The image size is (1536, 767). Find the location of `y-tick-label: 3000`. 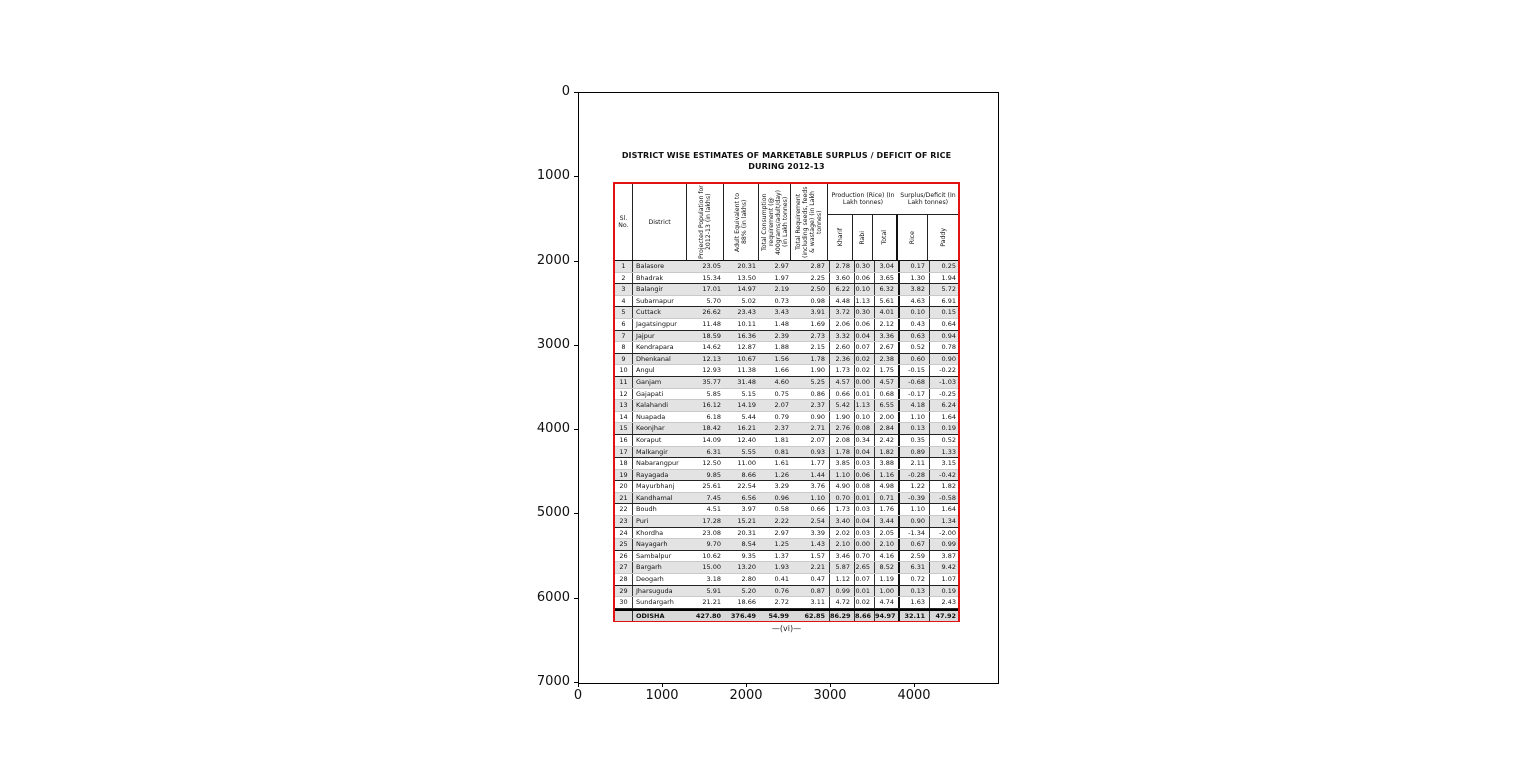

y-tick-label: 3000 is located at coordinates (553, 344).